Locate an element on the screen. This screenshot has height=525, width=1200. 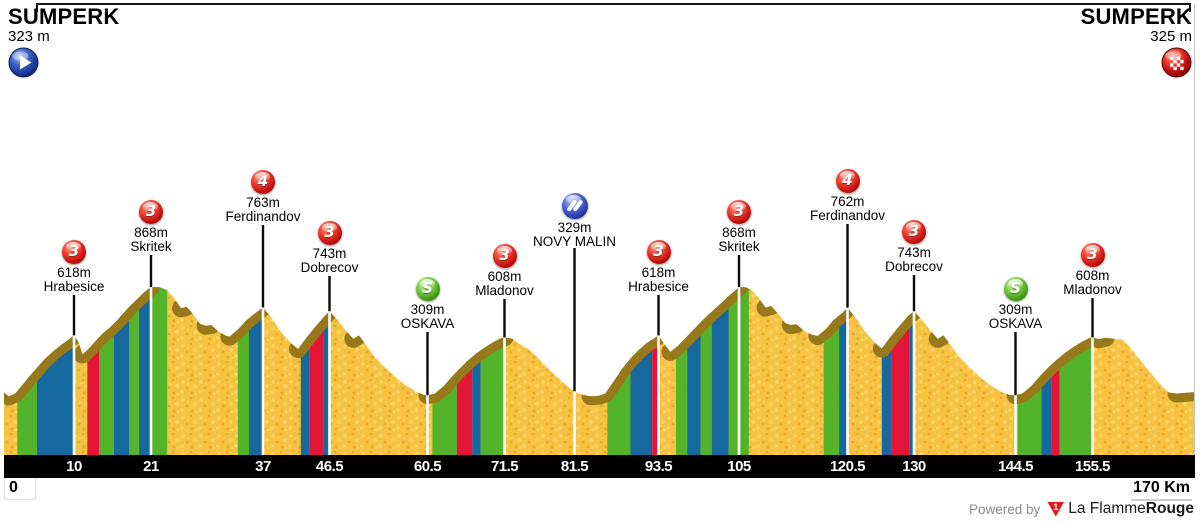
start-icon is located at coordinates (23, 62).